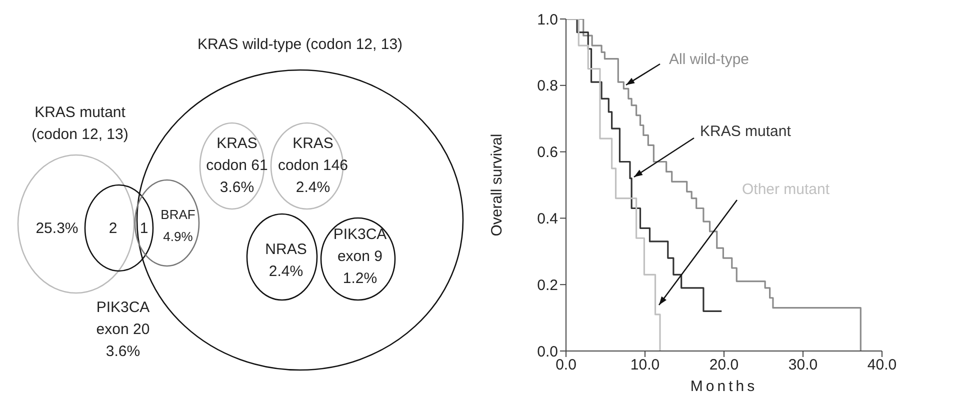  What do you see at coordinates (645, 365) in the screenshot?
I see `x-tick-label: 10.0` at bounding box center [645, 365].